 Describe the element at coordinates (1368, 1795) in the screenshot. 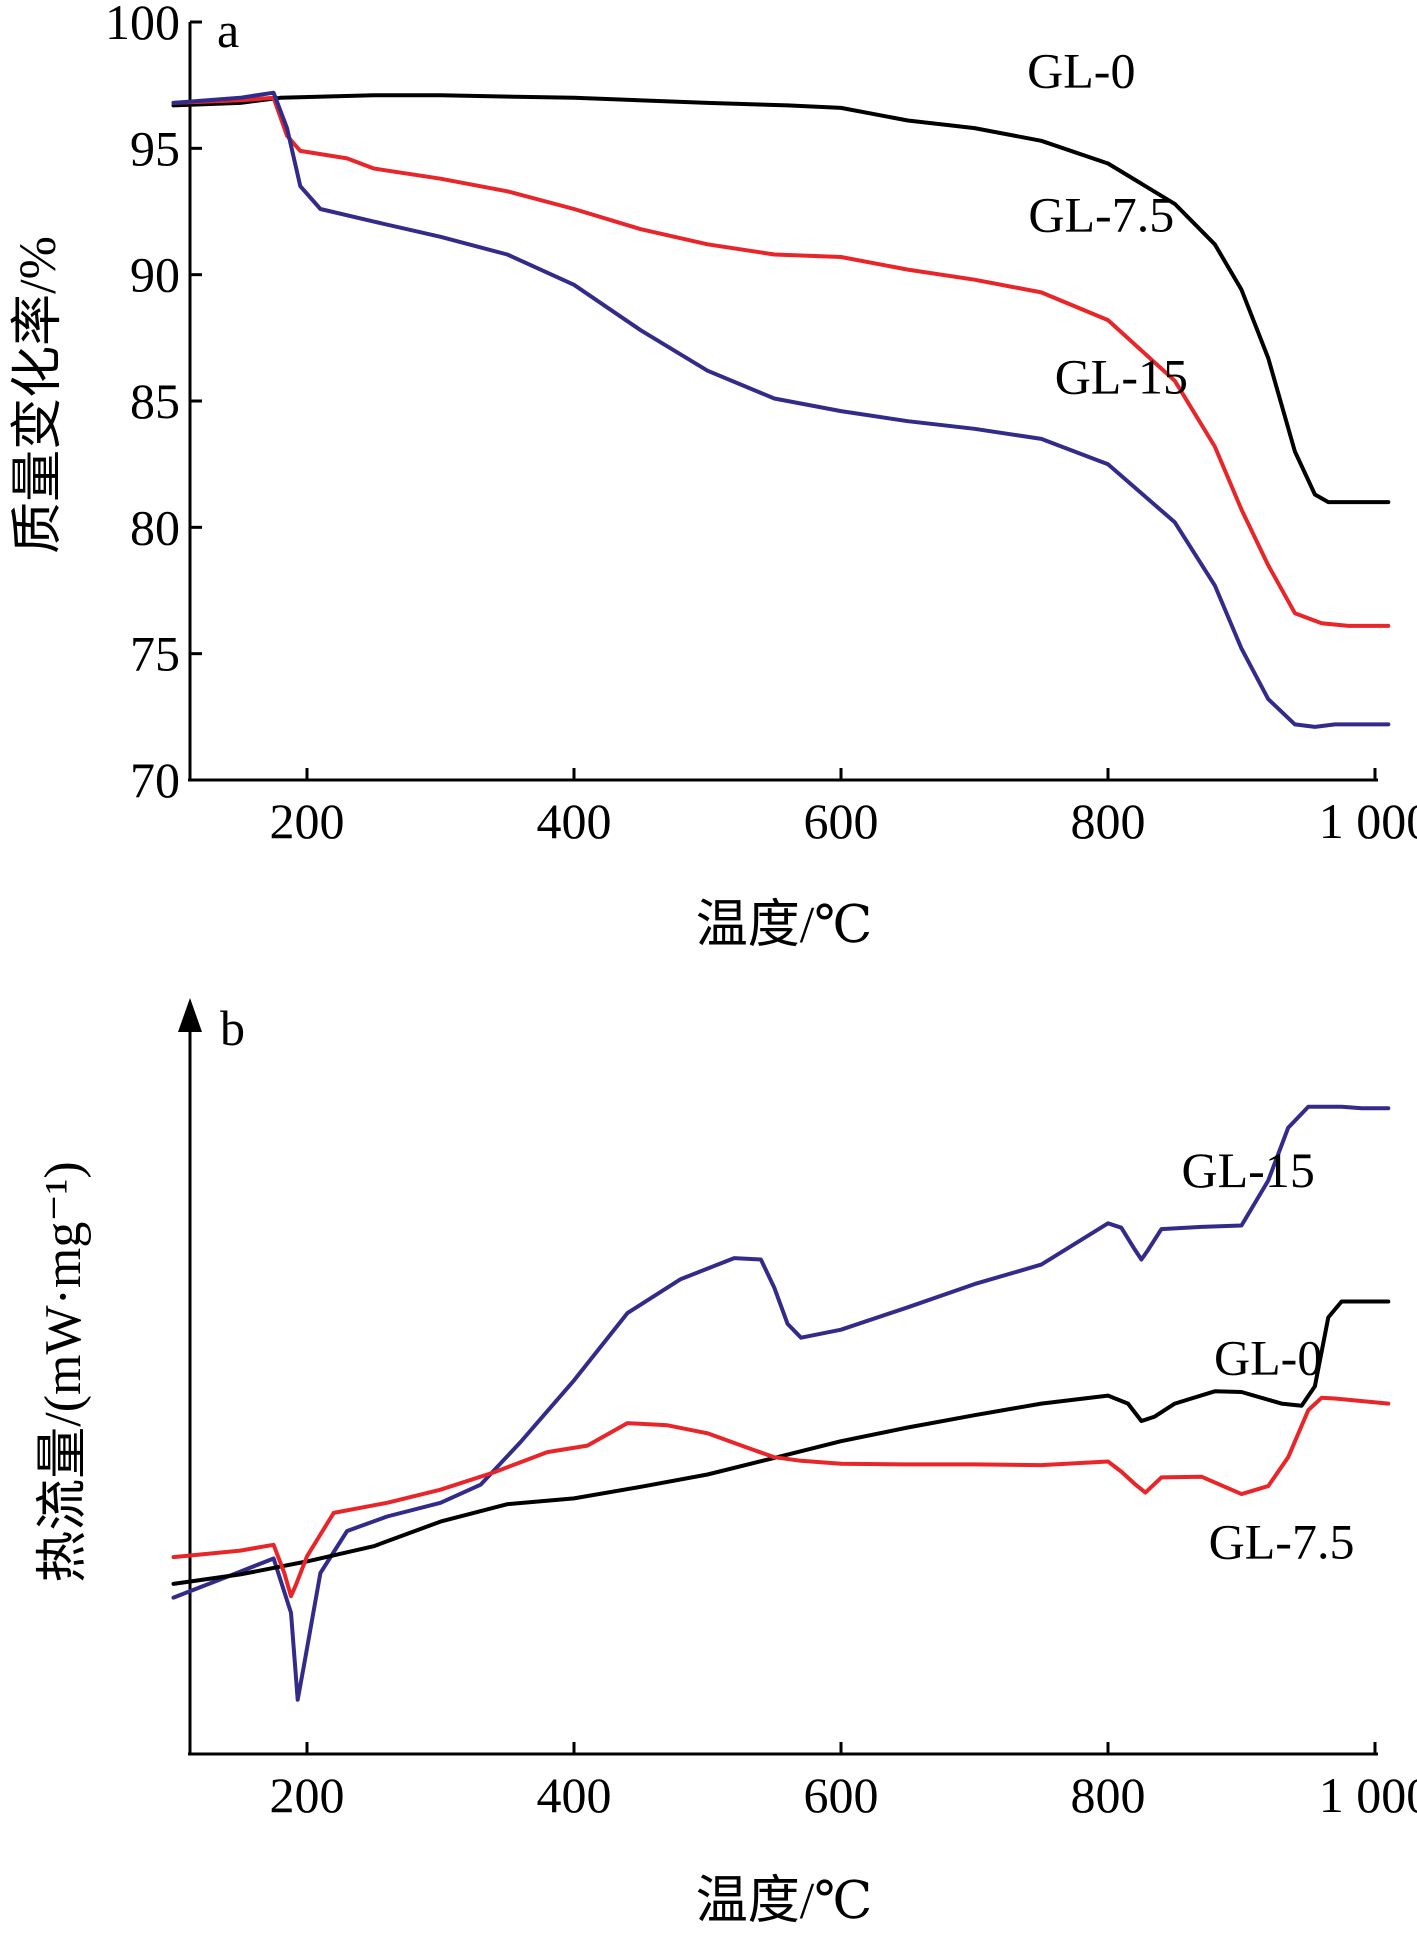

I see `panel-b-x-tick-label: 1 000` at that location.